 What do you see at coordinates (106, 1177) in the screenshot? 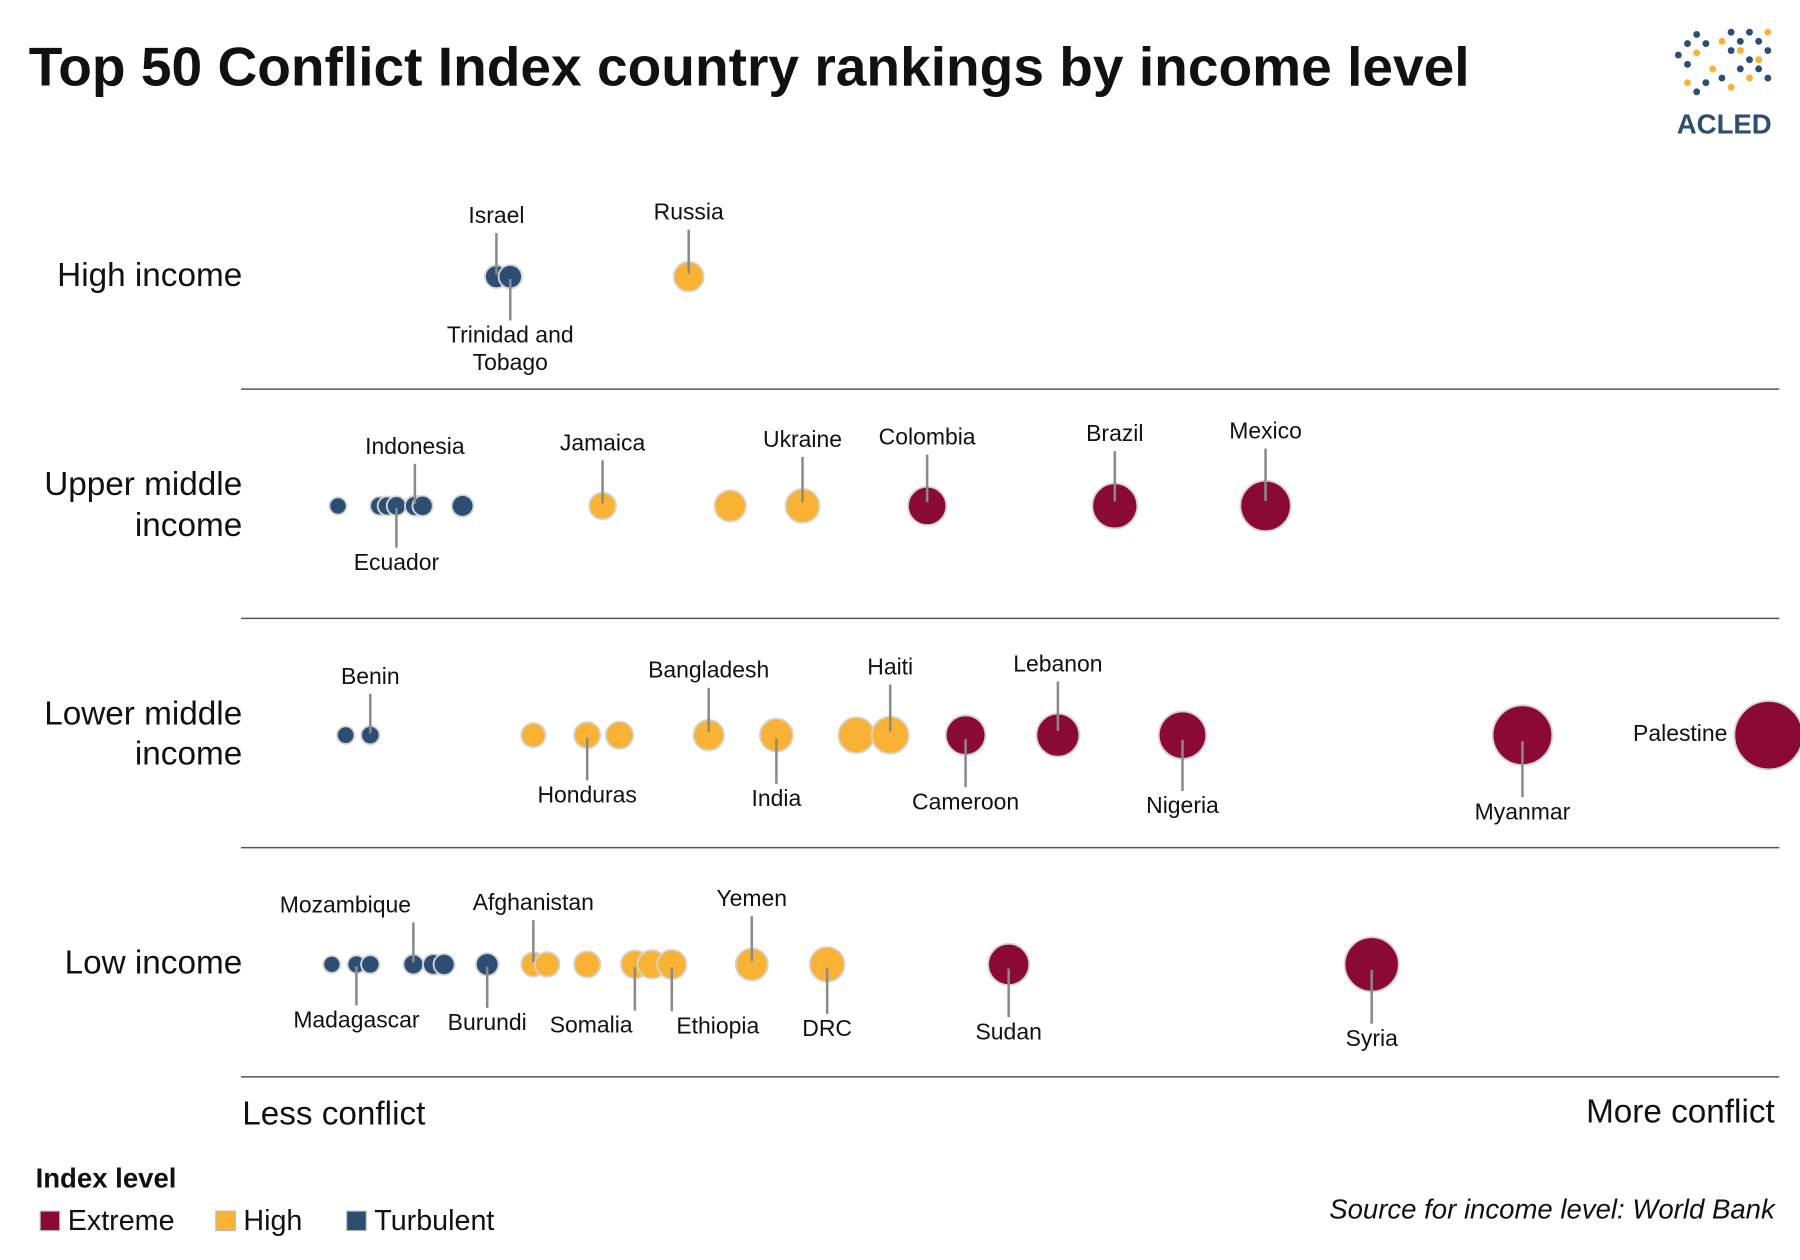
I see `legend-title: Index level` at bounding box center [106, 1177].